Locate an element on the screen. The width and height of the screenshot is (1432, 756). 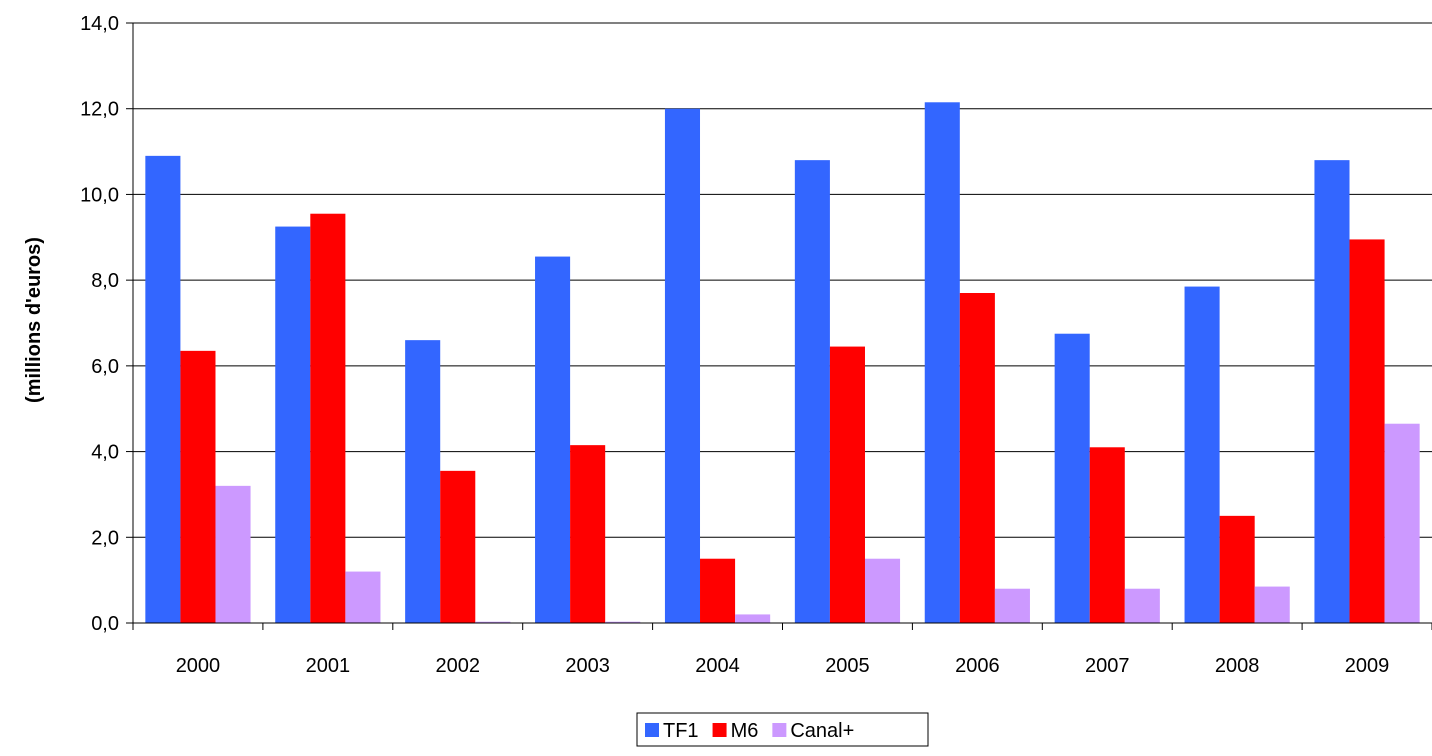
bar-canal-2002 is located at coordinates (493, 622).